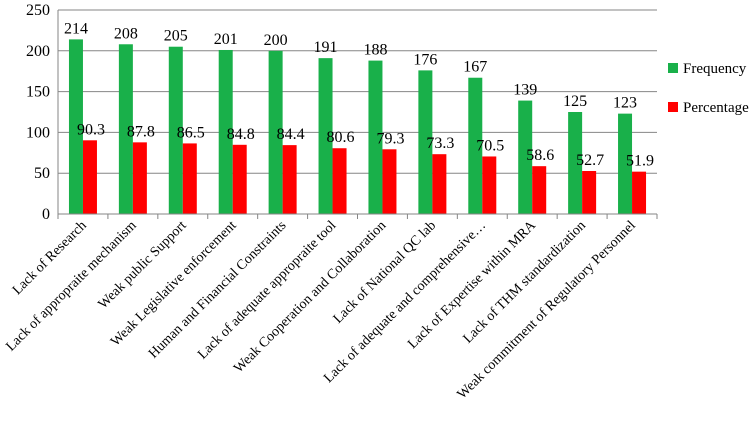 Image resolution: width=754 pixels, height=423 pixels. Describe the element at coordinates (640, 161) in the screenshot. I see `data-label-percentage: 51.9` at that location.